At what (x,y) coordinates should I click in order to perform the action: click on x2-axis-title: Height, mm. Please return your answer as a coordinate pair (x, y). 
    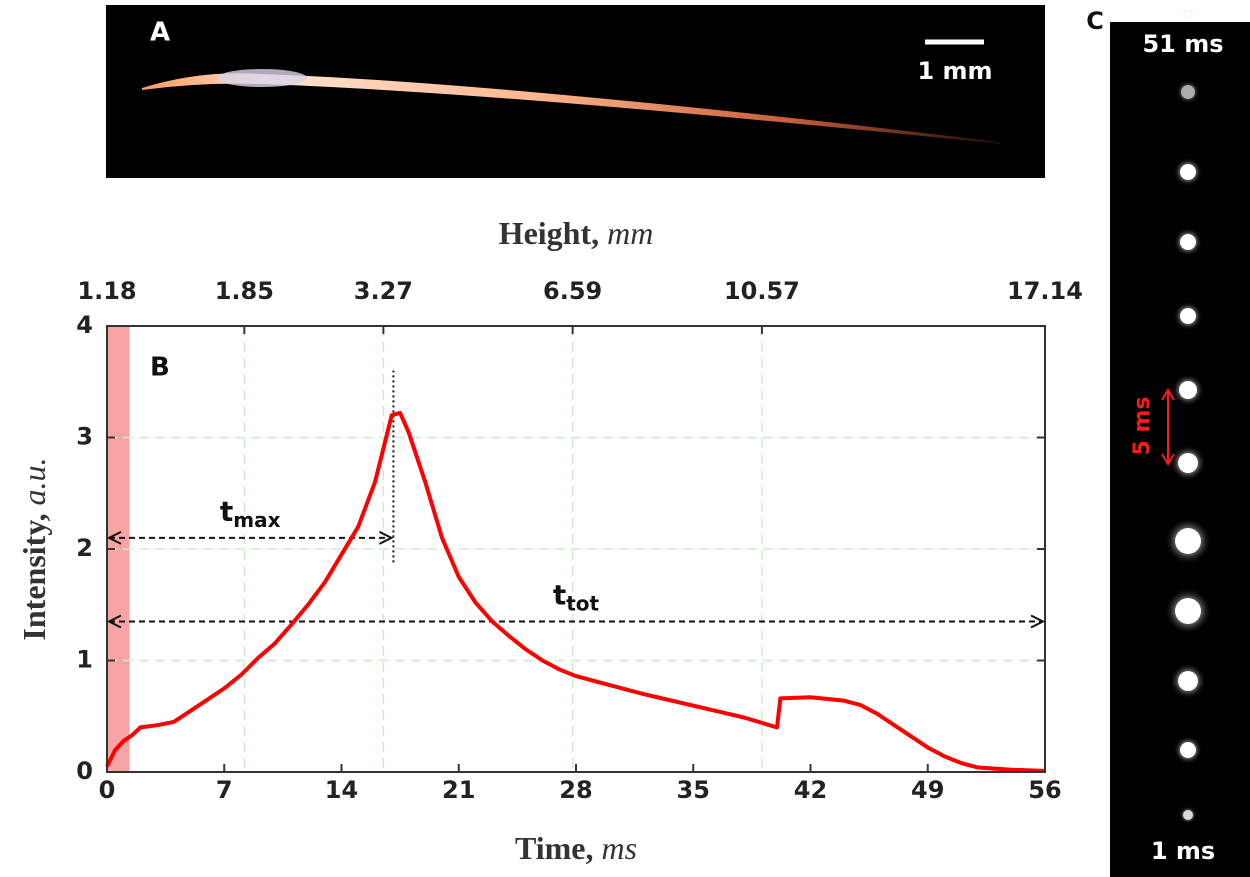
    Looking at the image, I should click on (576, 233).